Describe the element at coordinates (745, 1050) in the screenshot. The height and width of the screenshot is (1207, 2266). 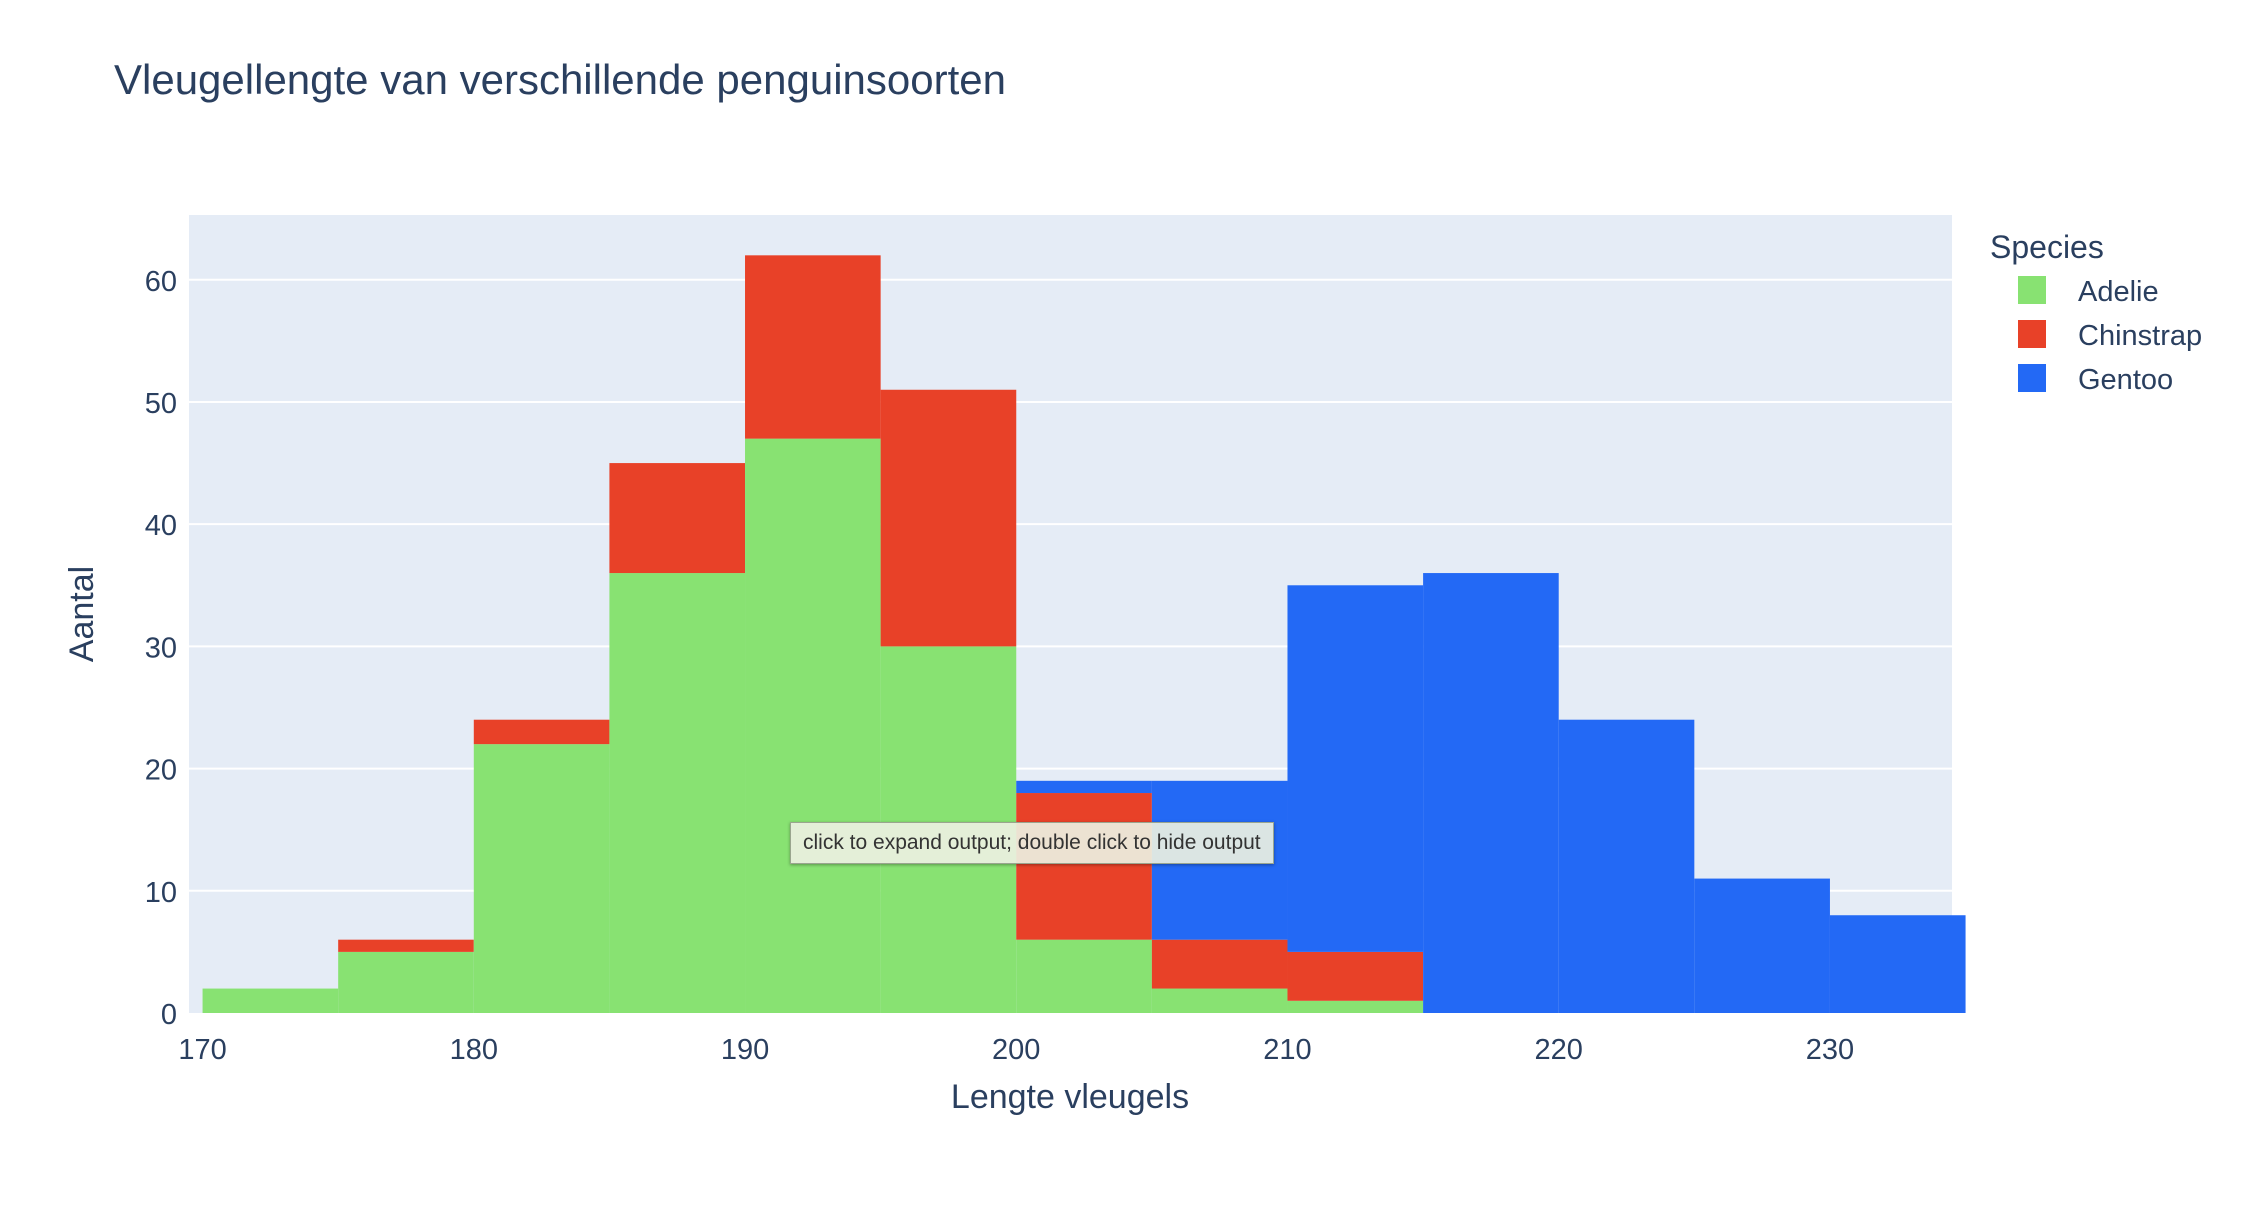
I see `x-tick-label: 190` at that location.